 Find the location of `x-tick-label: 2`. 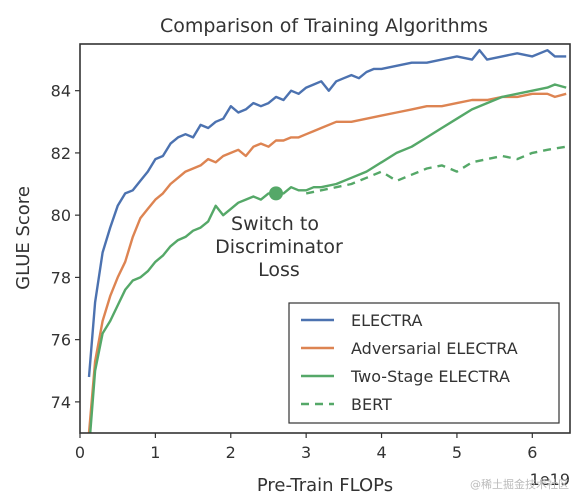

x-tick-label: 2 is located at coordinates (231, 452).